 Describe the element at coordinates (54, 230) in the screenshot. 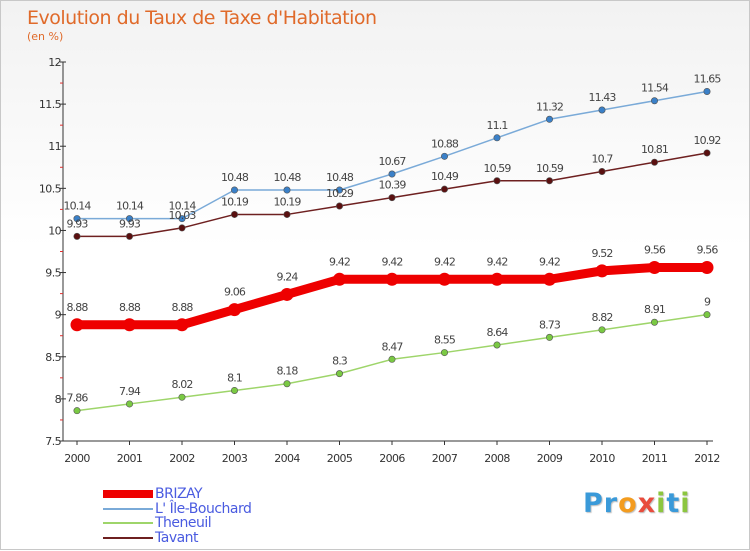

I see `y-tick-label: 10` at that location.